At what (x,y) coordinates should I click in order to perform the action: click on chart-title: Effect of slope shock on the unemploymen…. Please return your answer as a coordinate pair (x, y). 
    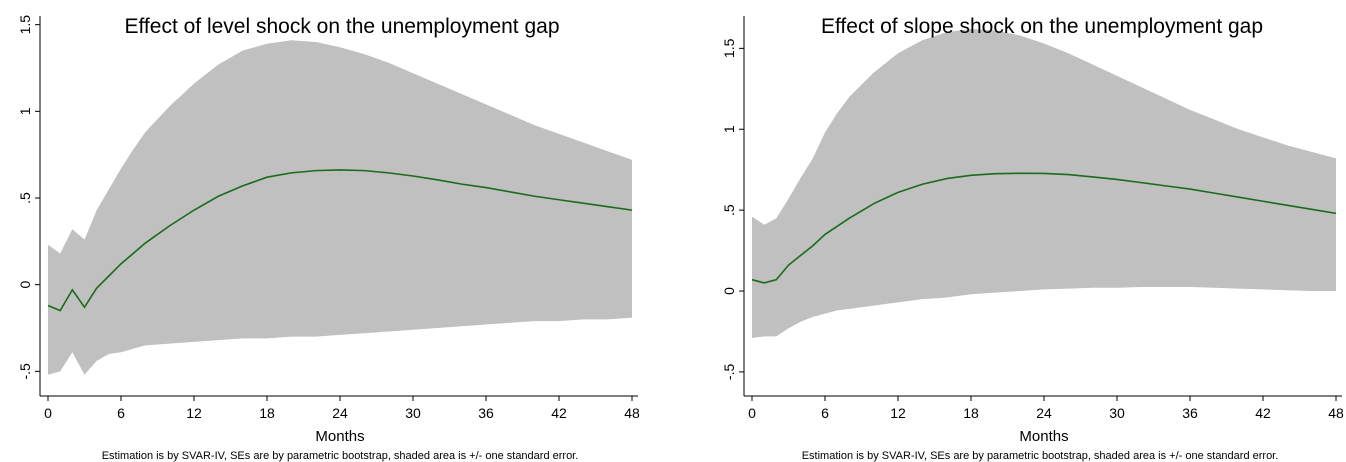
    Looking at the image, I should click on (1042, 26).